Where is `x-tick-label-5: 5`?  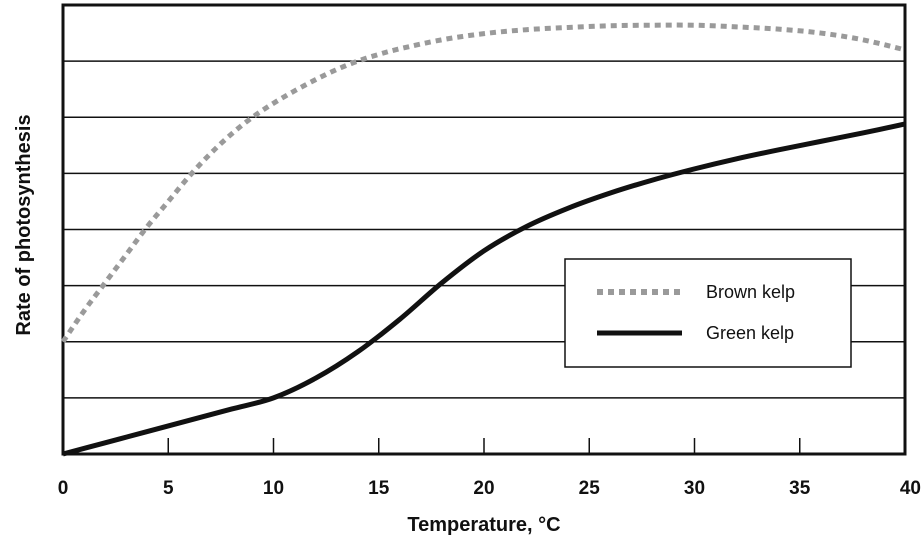
x-tick-label-5: 5 is located at coordinates (168, 488).